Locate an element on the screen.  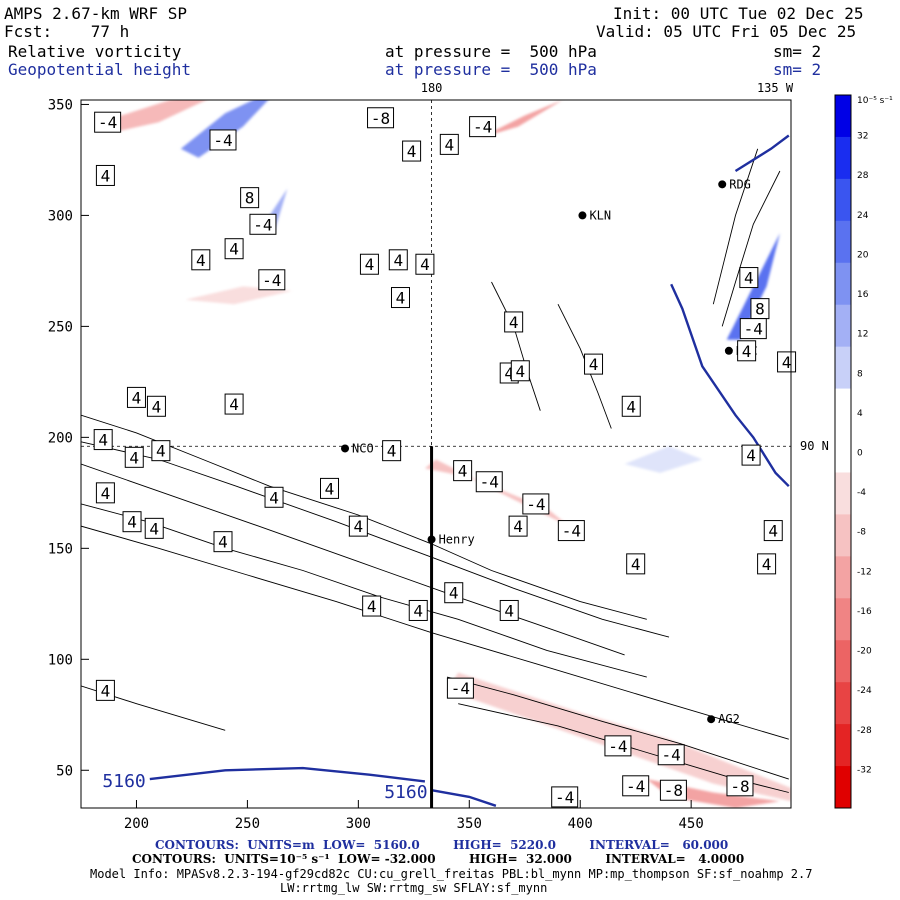
field2-name: Geopotential height is located at coordinates (100, 69).